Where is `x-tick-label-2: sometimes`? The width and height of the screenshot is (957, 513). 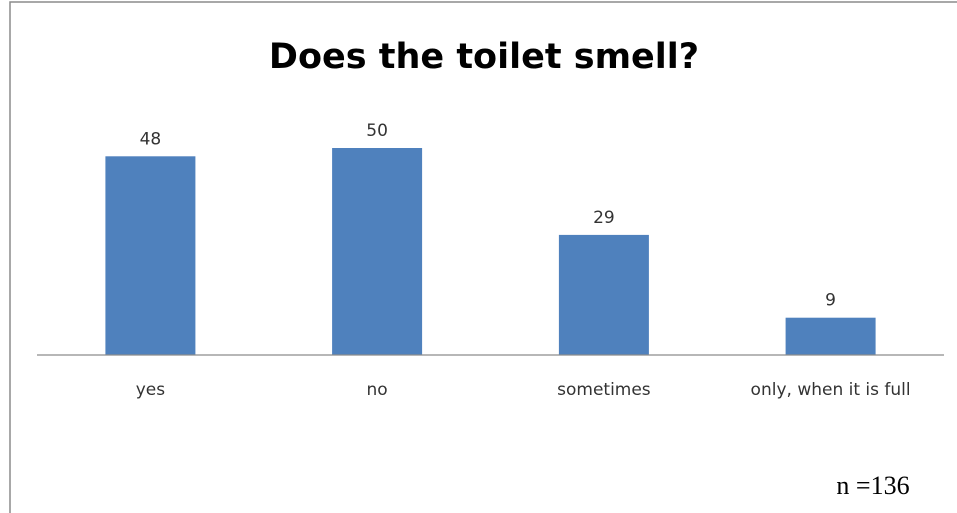 x-tick-label-2: sometimes is located at coordinates (604, 390).